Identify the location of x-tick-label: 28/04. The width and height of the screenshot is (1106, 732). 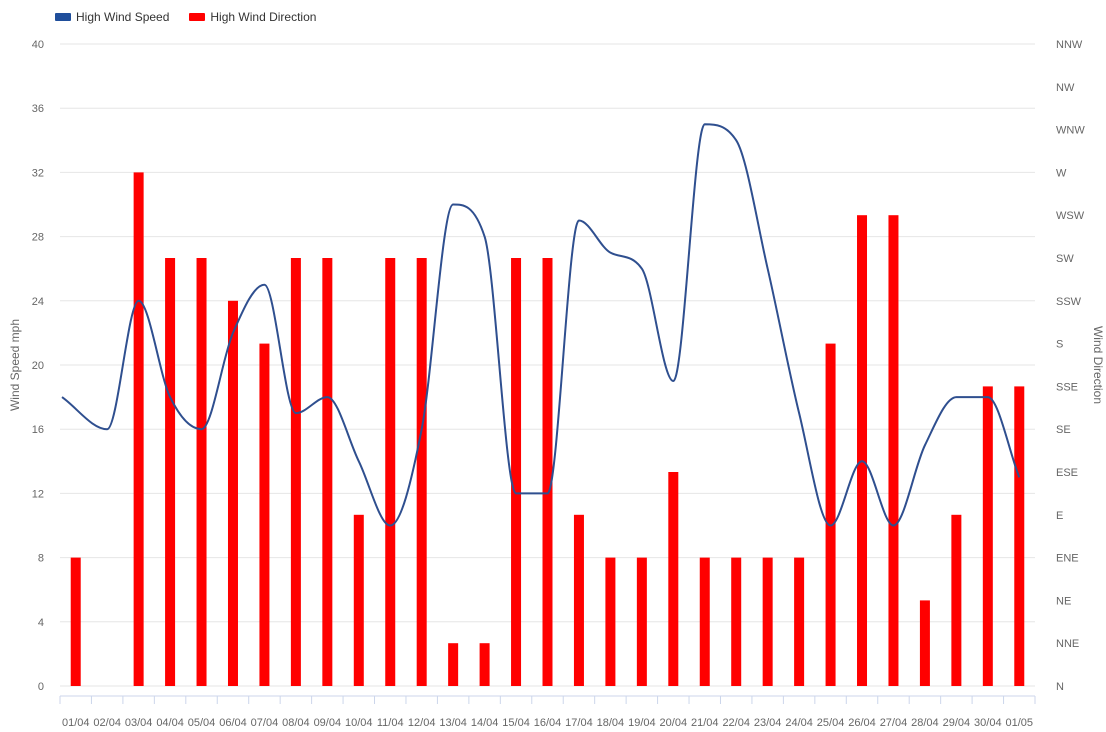
(925, 723).